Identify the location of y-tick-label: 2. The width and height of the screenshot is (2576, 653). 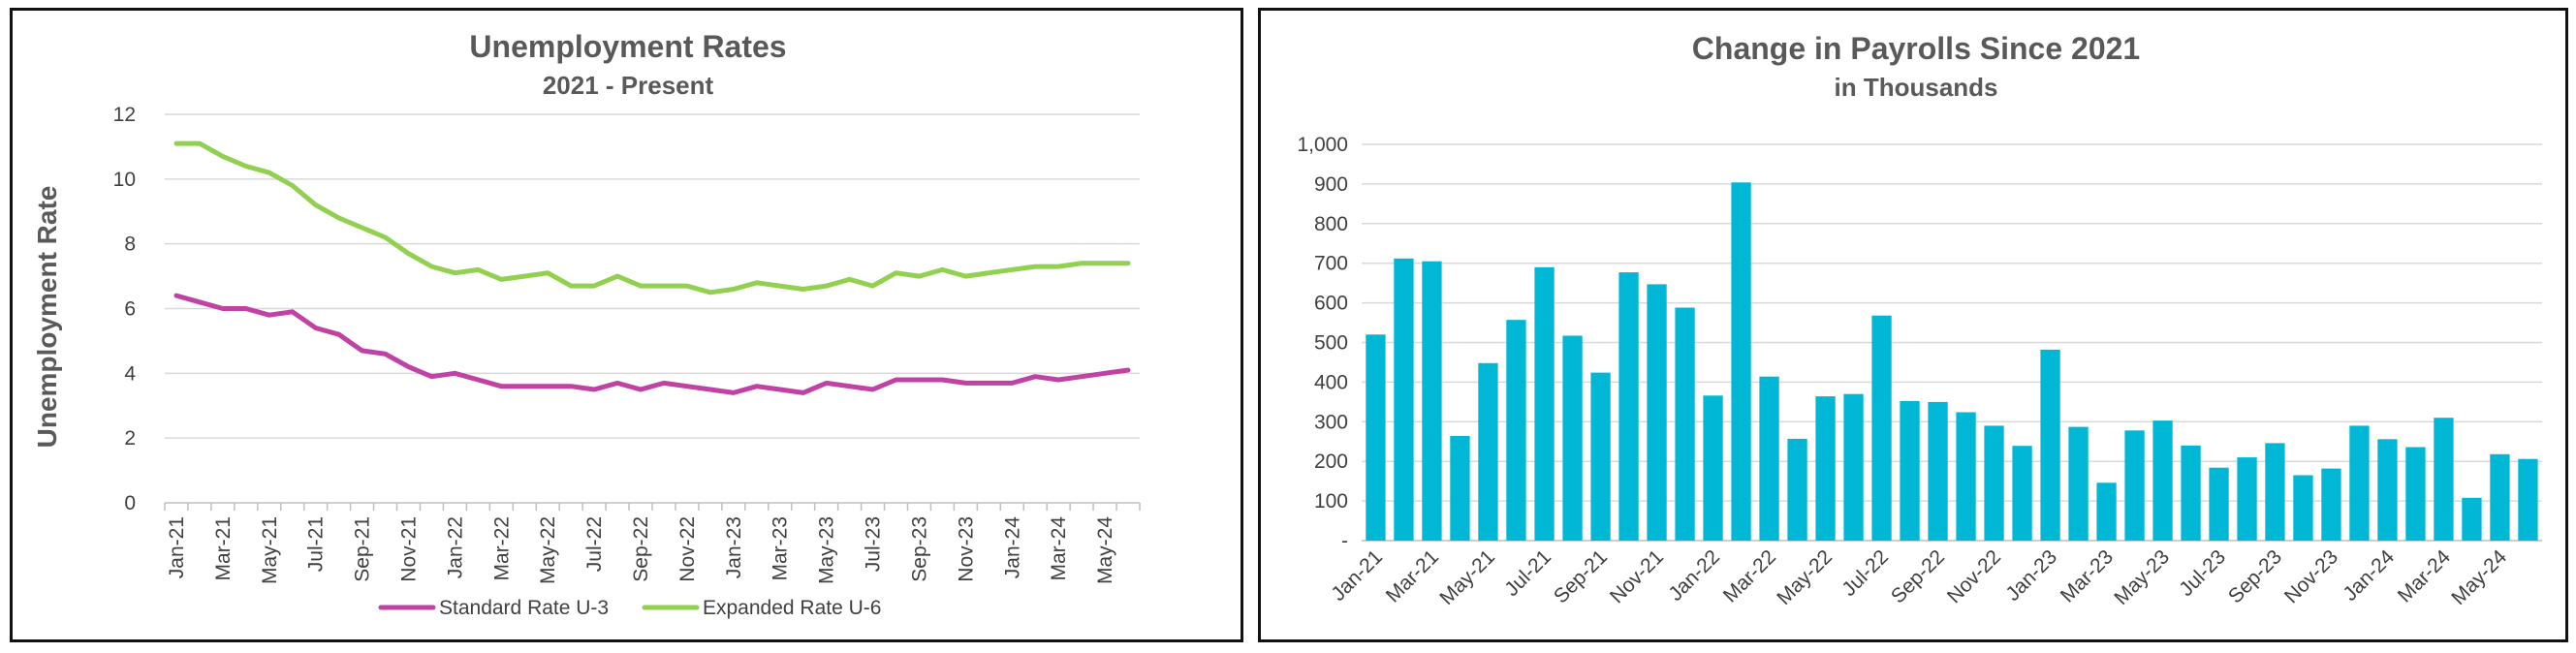
(130, 439).